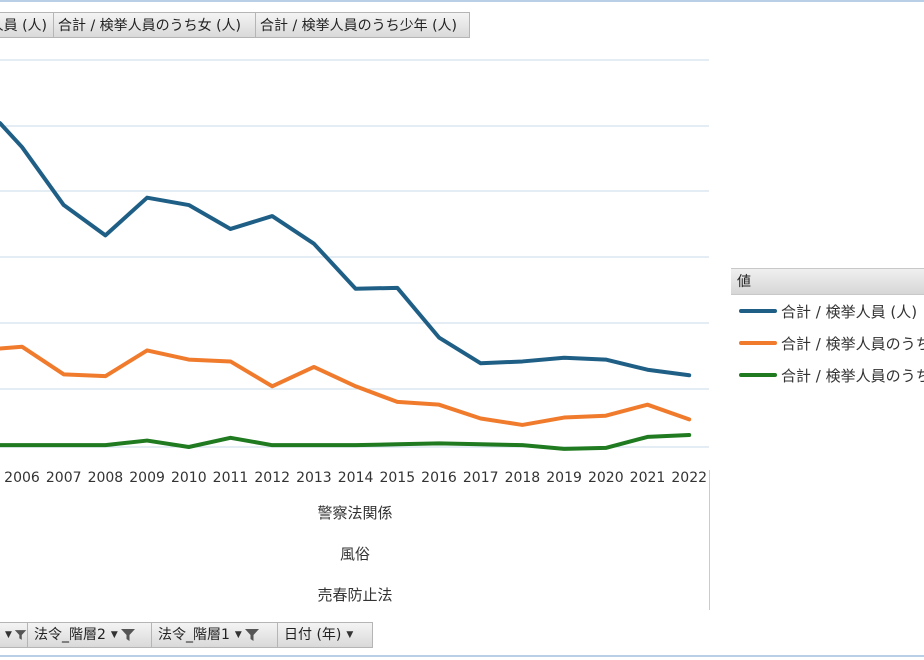 This screenshot has height=660, width=924. I want to click on x-tick-label: 2011, so click(231, 478).